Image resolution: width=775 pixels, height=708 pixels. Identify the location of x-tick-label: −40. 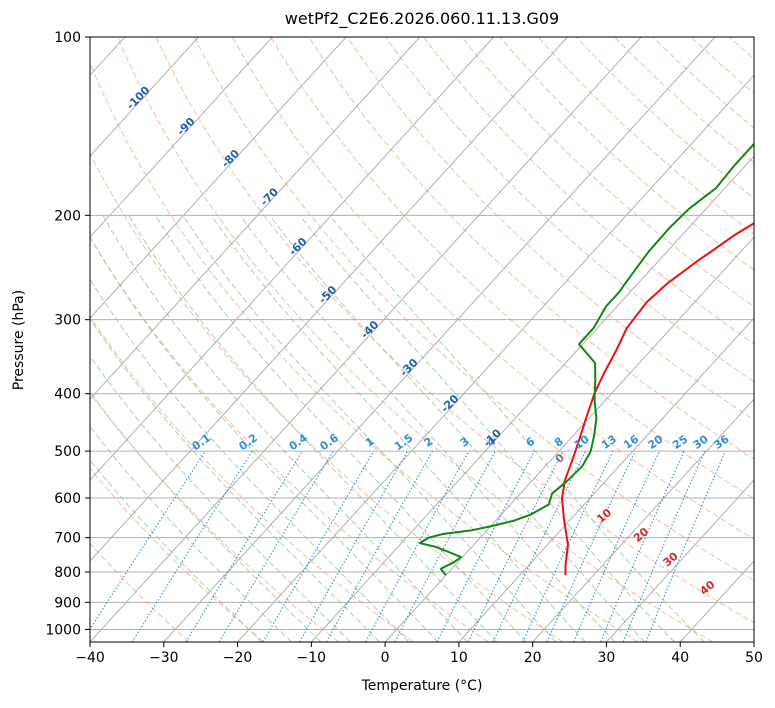
(90, 658).